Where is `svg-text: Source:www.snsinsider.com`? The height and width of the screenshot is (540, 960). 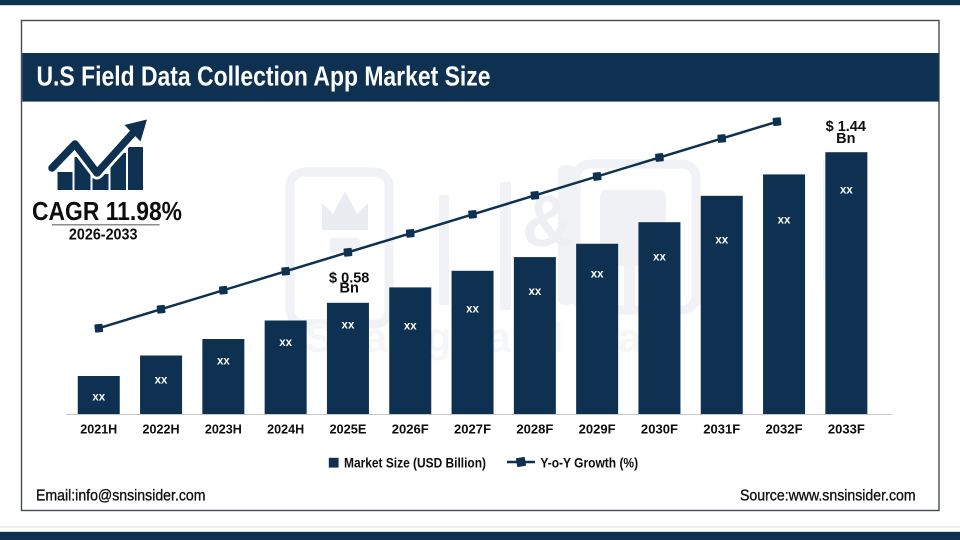 svg-text: Source:www.snsinsider.com is located at coordinates (828, 495).